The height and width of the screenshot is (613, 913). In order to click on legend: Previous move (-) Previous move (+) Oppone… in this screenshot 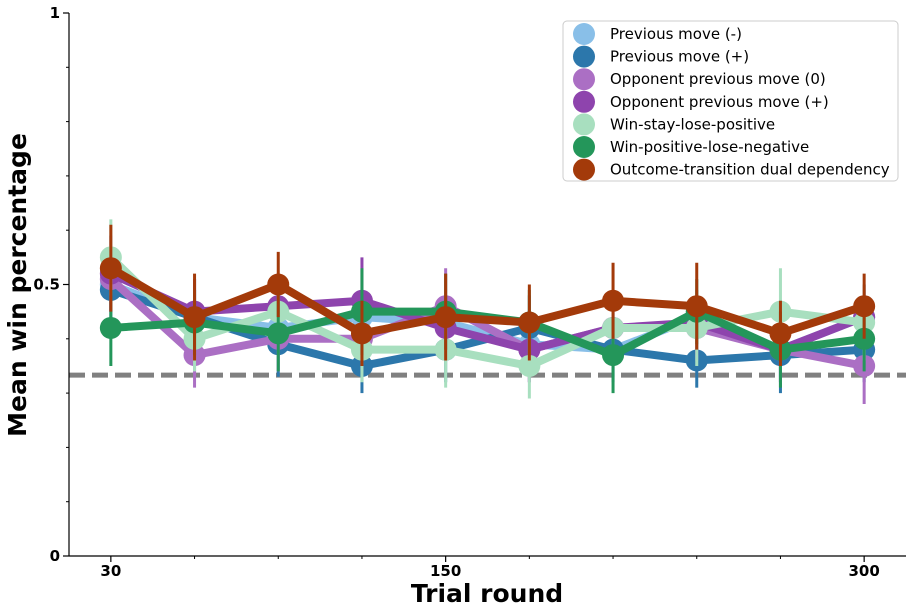, I will do `click(730, 101)`.